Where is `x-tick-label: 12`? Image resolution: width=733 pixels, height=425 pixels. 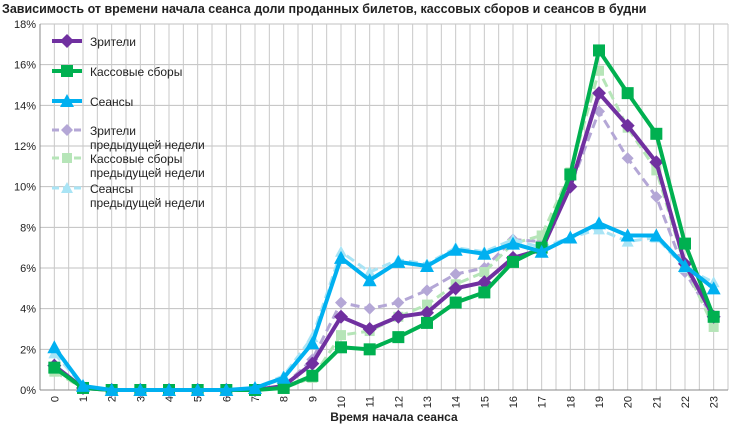 x-tick-label: 12 is located at coordinates (399, 402).